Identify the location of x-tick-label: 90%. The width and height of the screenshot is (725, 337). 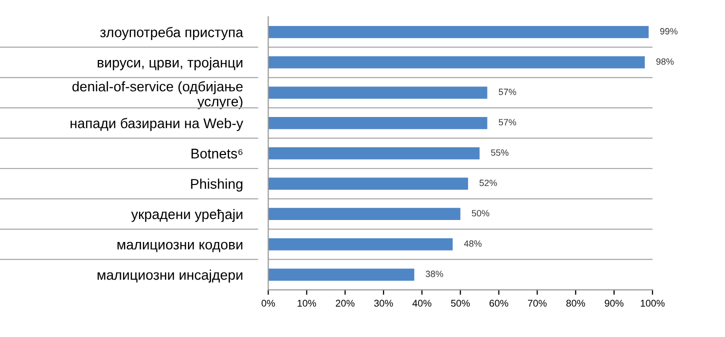
(614, 303).